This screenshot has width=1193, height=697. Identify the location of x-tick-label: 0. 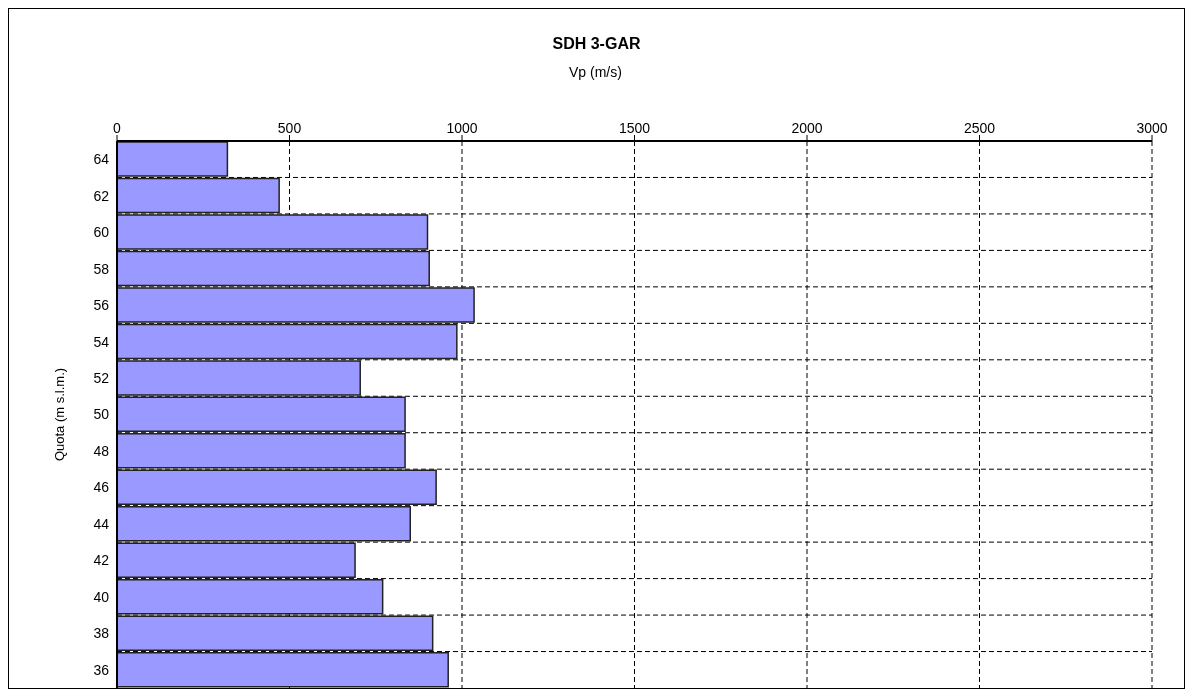
(117, 128).